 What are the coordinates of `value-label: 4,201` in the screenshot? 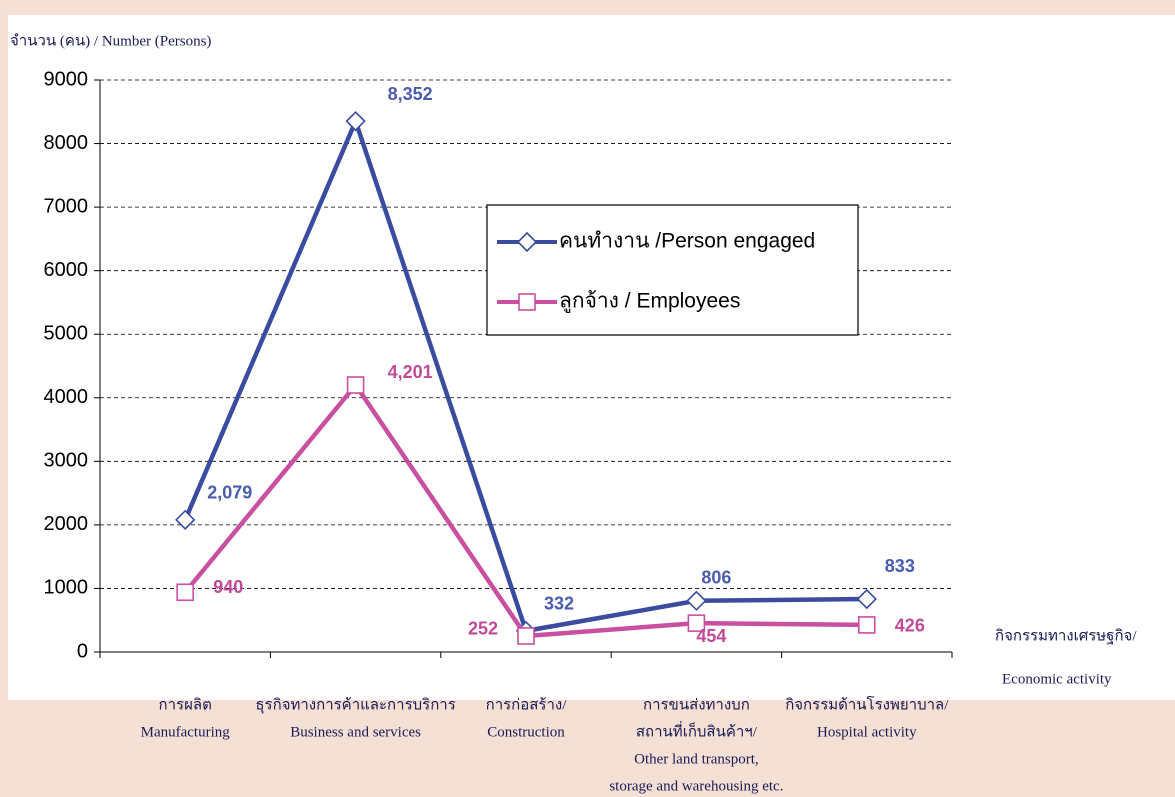 It's located at (410, 372).